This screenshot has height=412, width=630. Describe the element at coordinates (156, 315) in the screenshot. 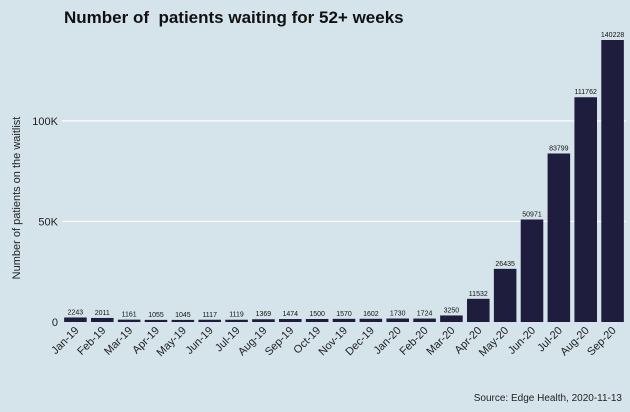

I see `data-label: 1055` at that location.